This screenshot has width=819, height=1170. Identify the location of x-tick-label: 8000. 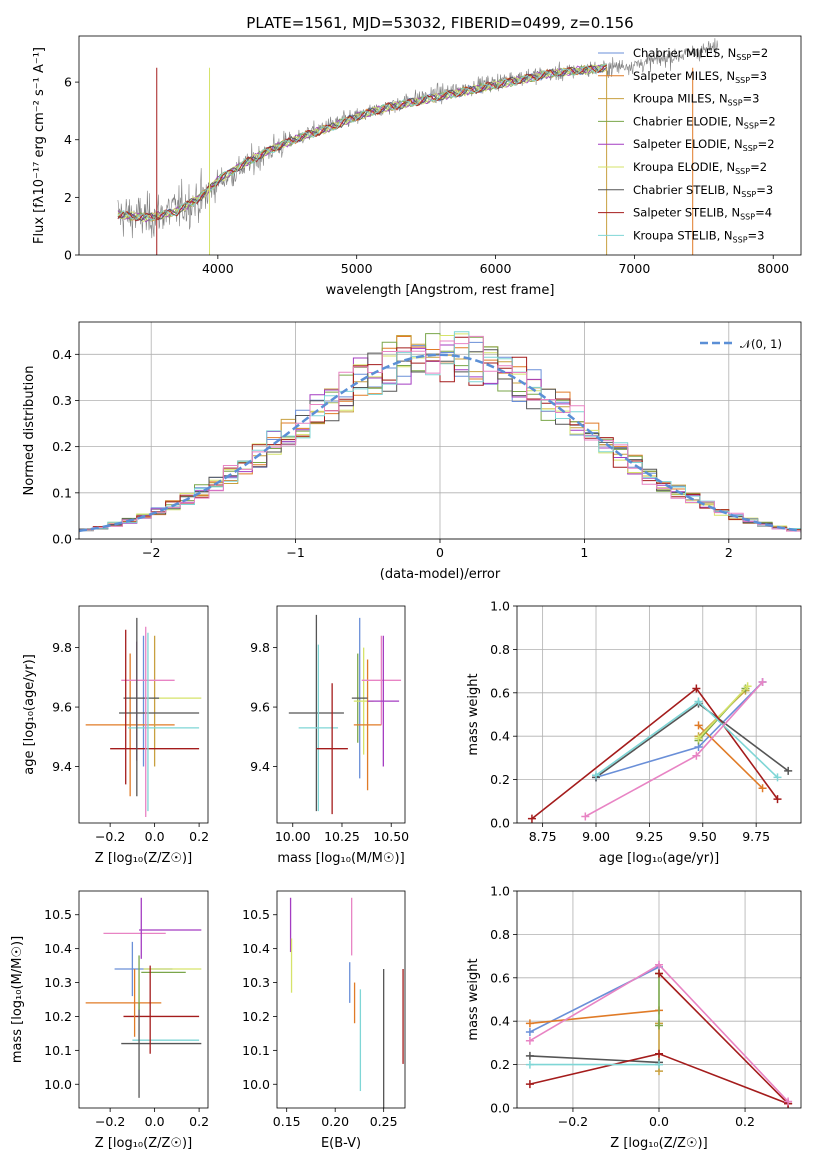
(773, 268).